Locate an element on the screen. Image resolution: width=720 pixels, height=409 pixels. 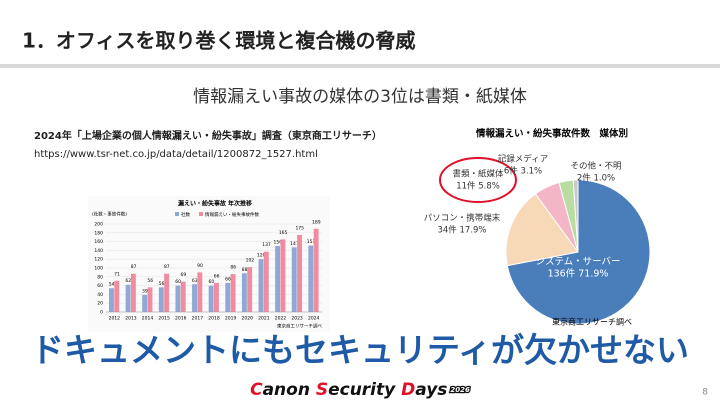
value-label: 62 is located at coordinates (128, 281).